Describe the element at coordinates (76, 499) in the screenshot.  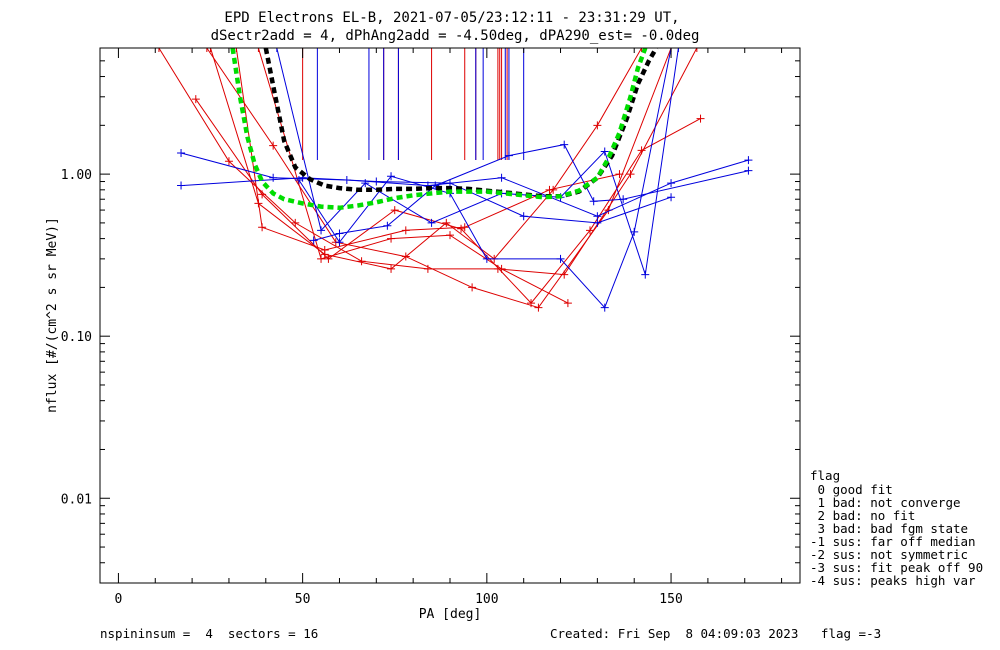
I see `y-tick-label: 0.01` at that location.